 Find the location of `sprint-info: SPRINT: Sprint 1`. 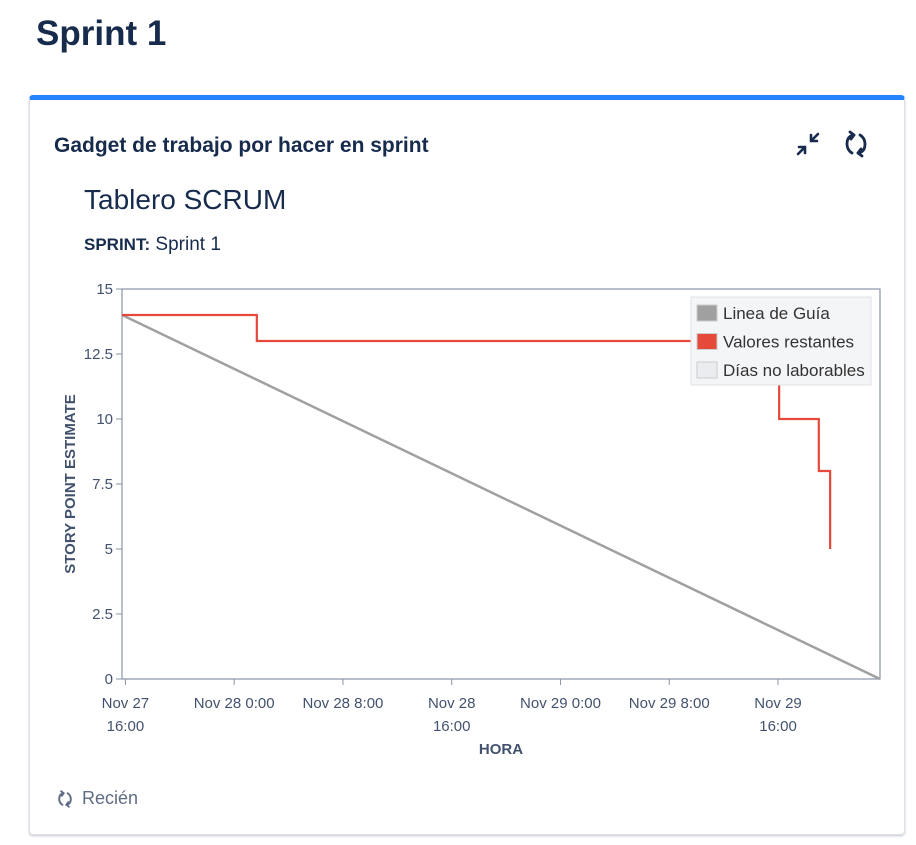

sprint-info: SPRINT: Sprint 1 is located at coordinates (152, 245).